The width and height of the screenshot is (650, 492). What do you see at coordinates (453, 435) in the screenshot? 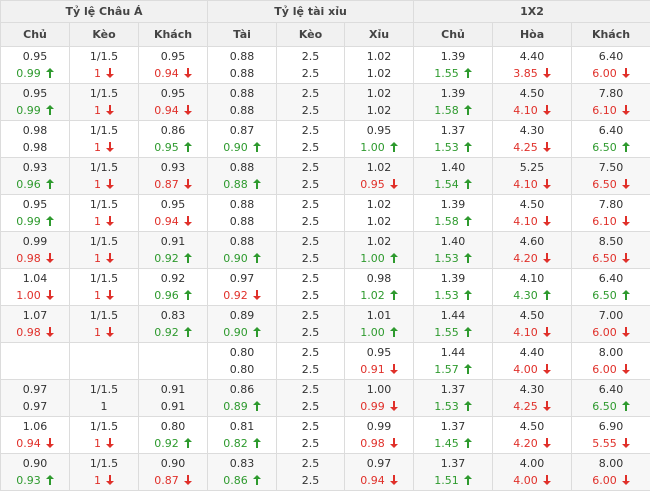
I see `odds-cell: 1.37 1.45` at bounding box center [453, 435].